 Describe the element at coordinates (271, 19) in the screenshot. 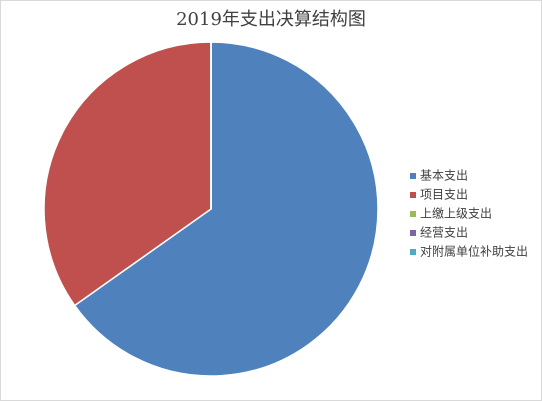

I see `chart-title: 2019年支出决算结构图` at that location.